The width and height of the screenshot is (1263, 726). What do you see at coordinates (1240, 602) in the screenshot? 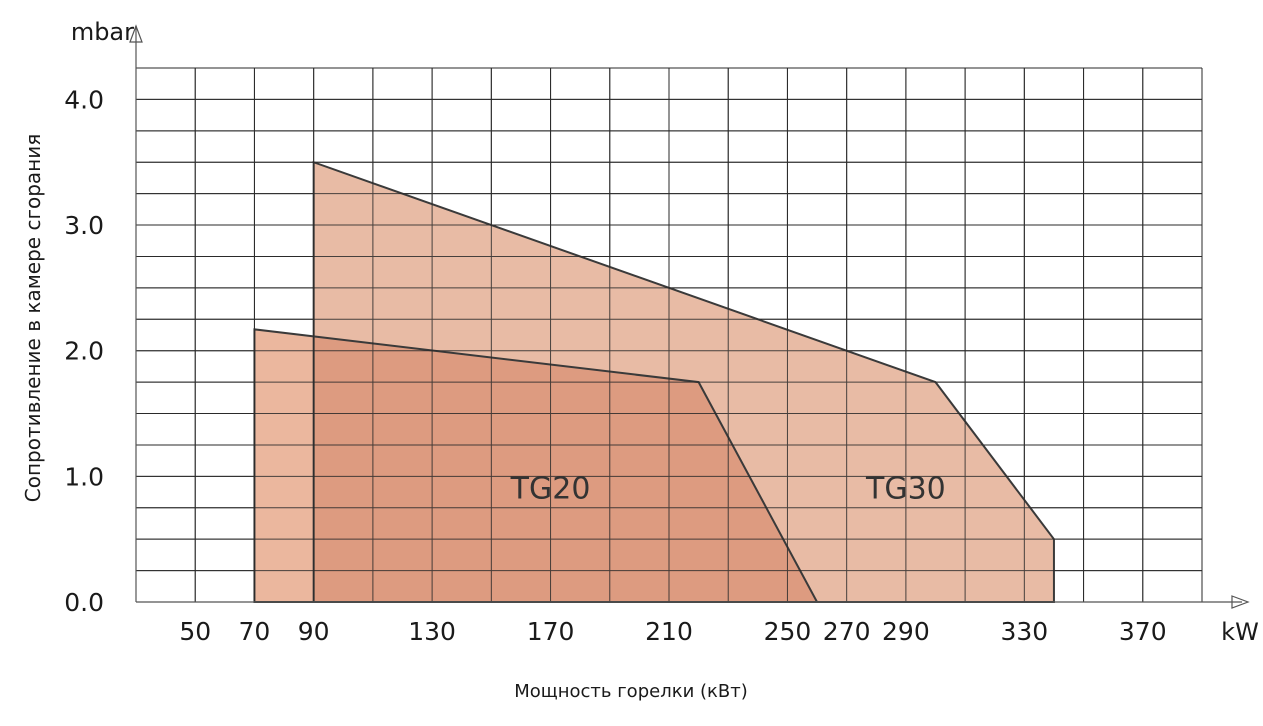
I see `x-axis-arrow-icon` at bounding box center [1240, 602].